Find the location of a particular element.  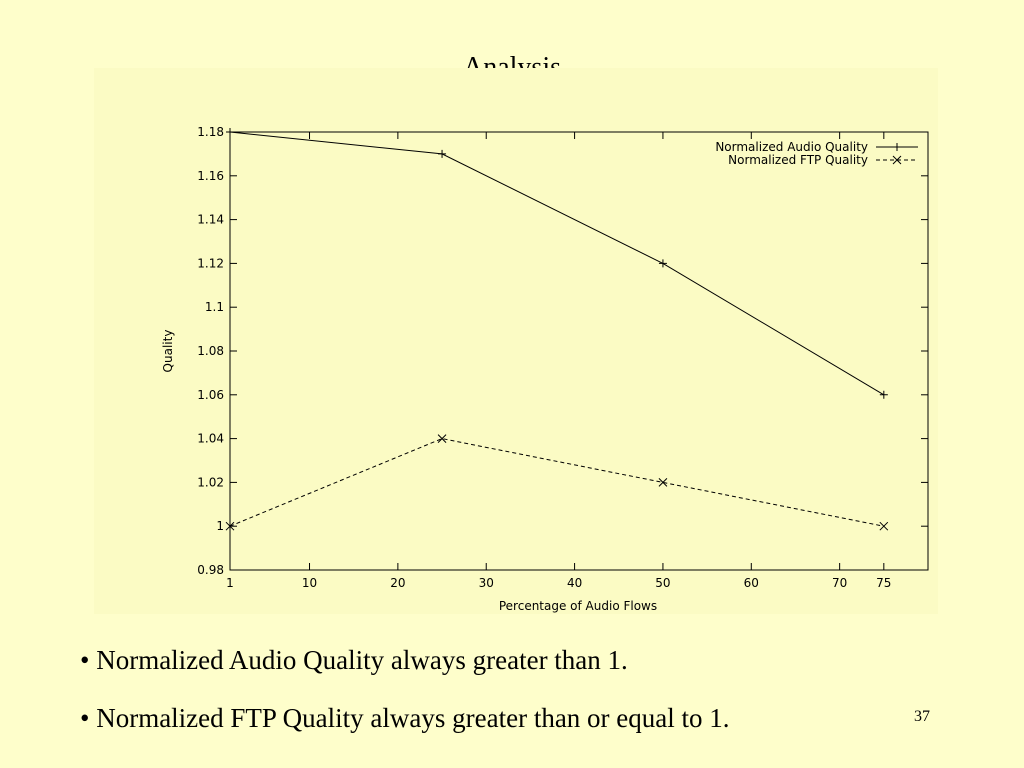

slide-number: 37 is located at coordinates (922, 716).